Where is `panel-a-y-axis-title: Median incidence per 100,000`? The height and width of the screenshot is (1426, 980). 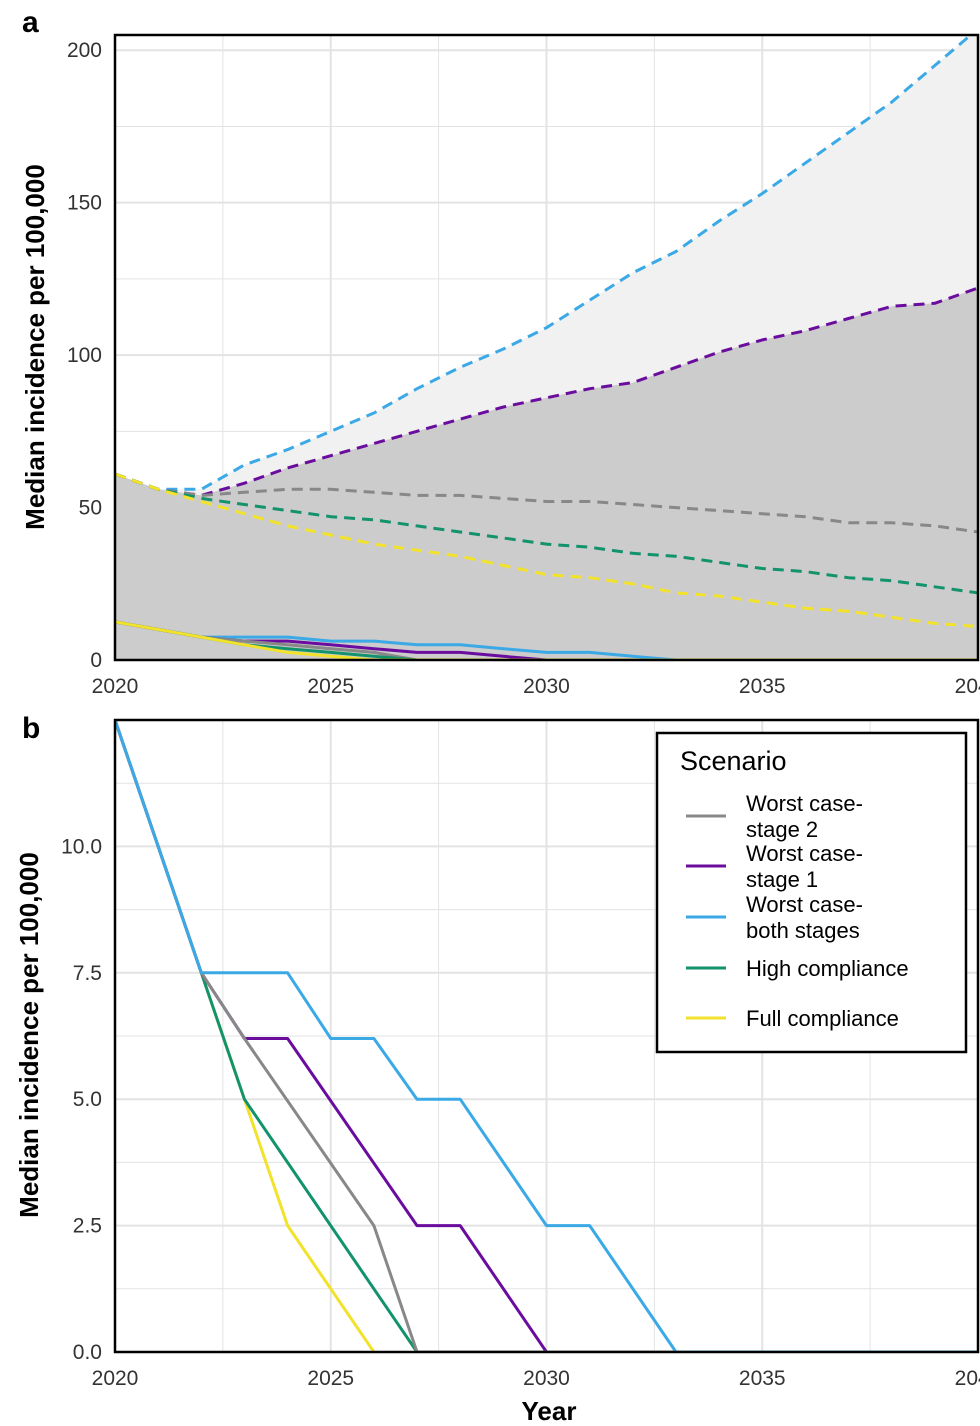 panel-a-y-axis-title: Median incidence per 100,000 is located at coordinates (35, 347).